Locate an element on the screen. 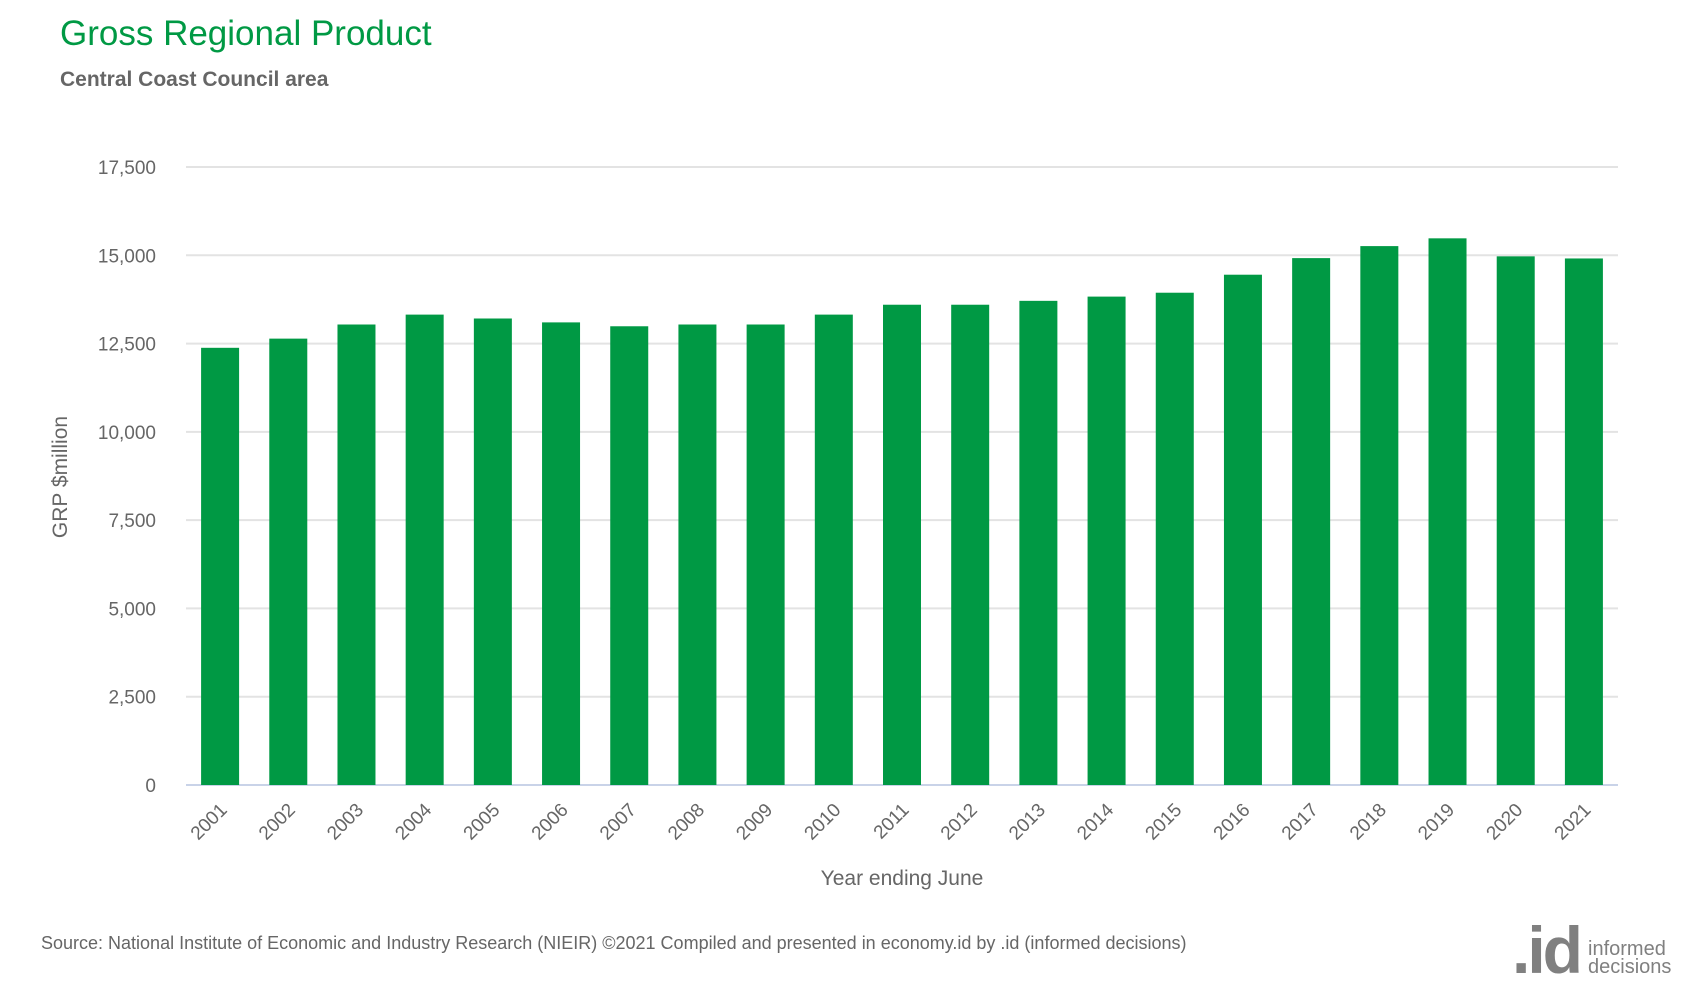 This screenshot has width=1700, height=1000. bar-2007 is located at coordinates (629, 555).